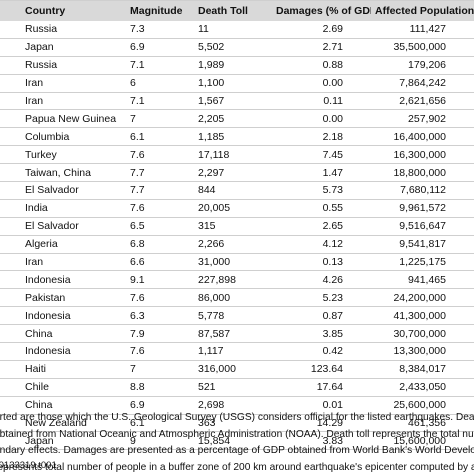 Image resolution: width=474 pixels, height=474 pixels. I want to click on cell-death-toll: 87,587, so click(233, 334).